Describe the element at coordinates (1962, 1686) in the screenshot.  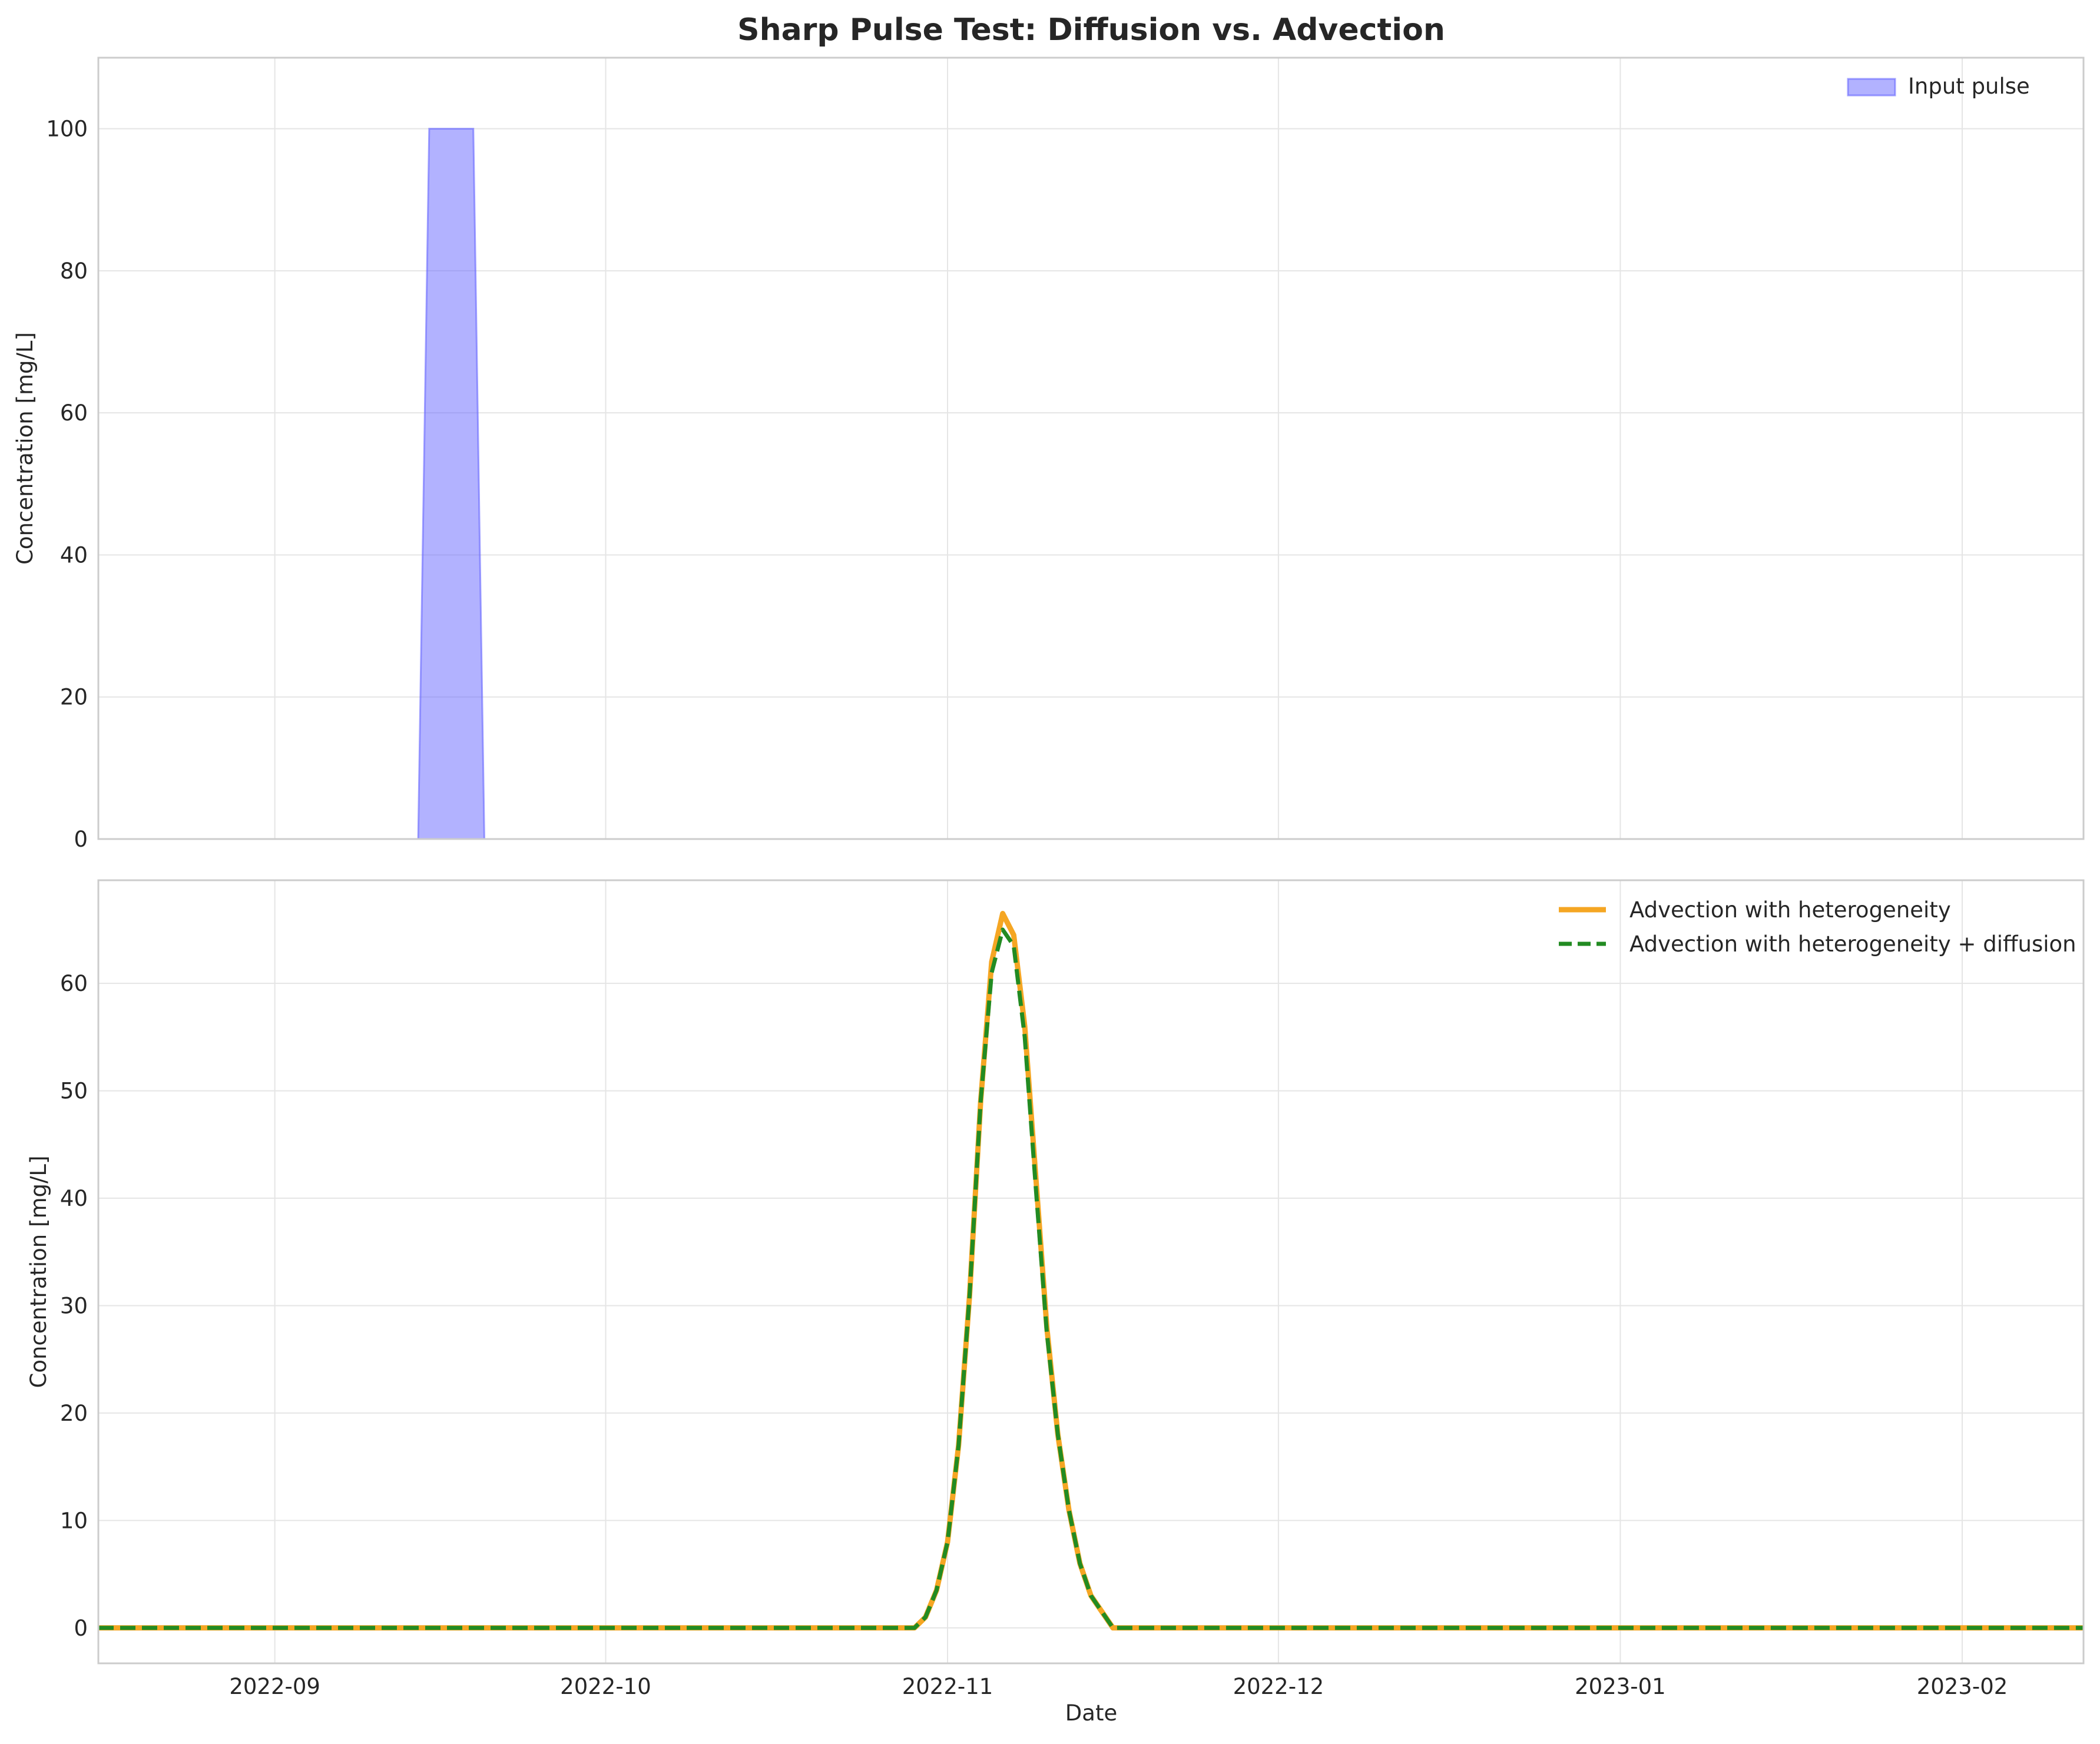
I see `x-tick-label: 2023-02` at that location.